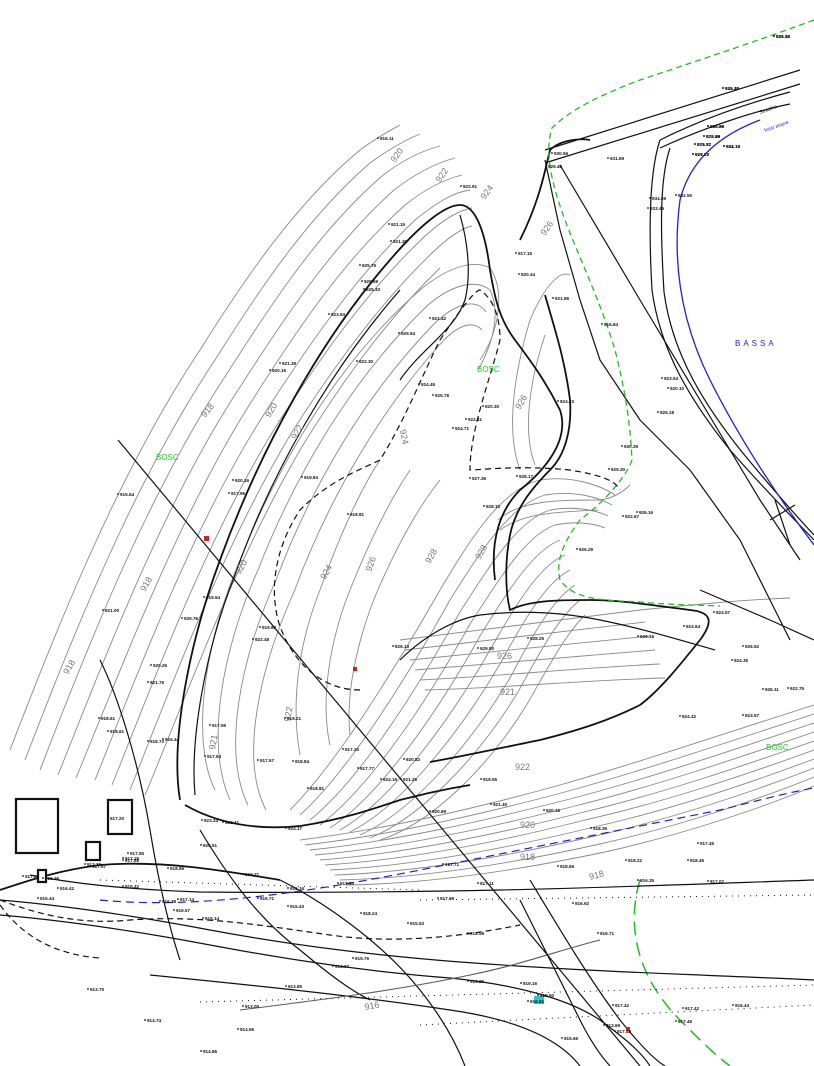  I want to click on spot-elevation-label: 925.76, so click(191, 618).